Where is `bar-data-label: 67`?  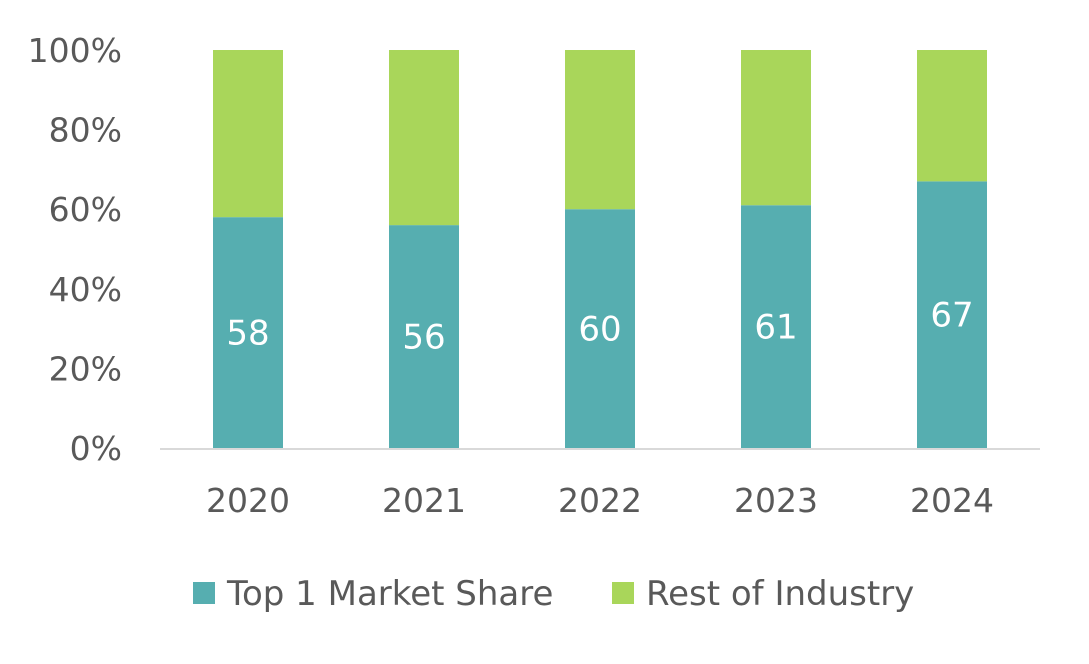
bar-data-label: 67 is located at coordinates (951, 316).